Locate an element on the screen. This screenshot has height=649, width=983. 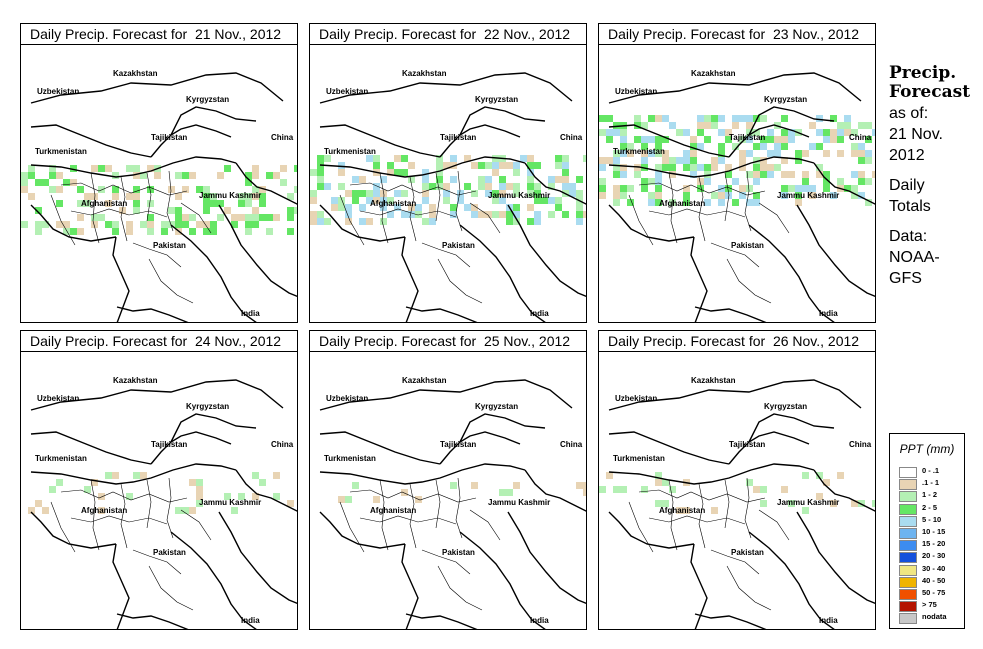
legend-label: 5 - 10 is located at coordinates (932, 519).